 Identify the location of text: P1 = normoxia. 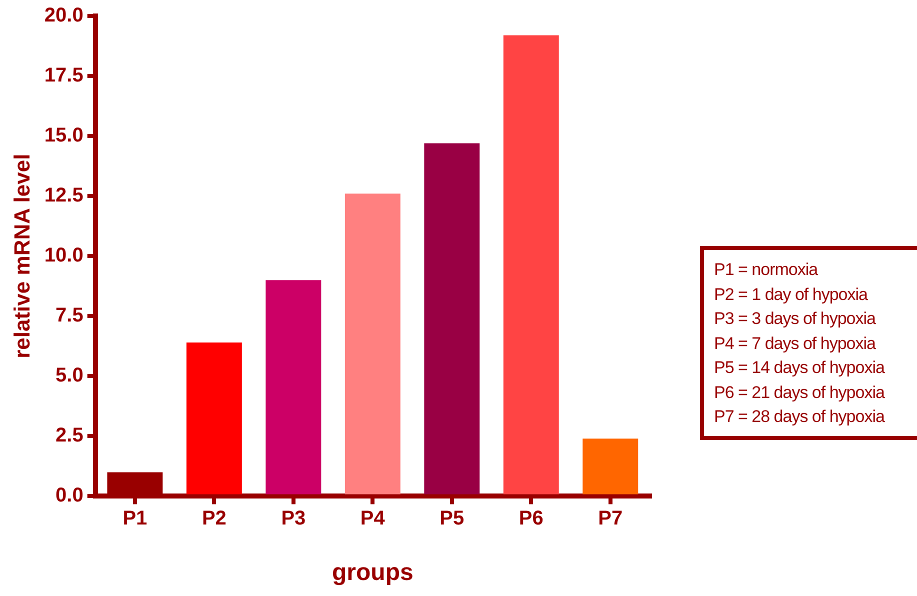
(767, 270).